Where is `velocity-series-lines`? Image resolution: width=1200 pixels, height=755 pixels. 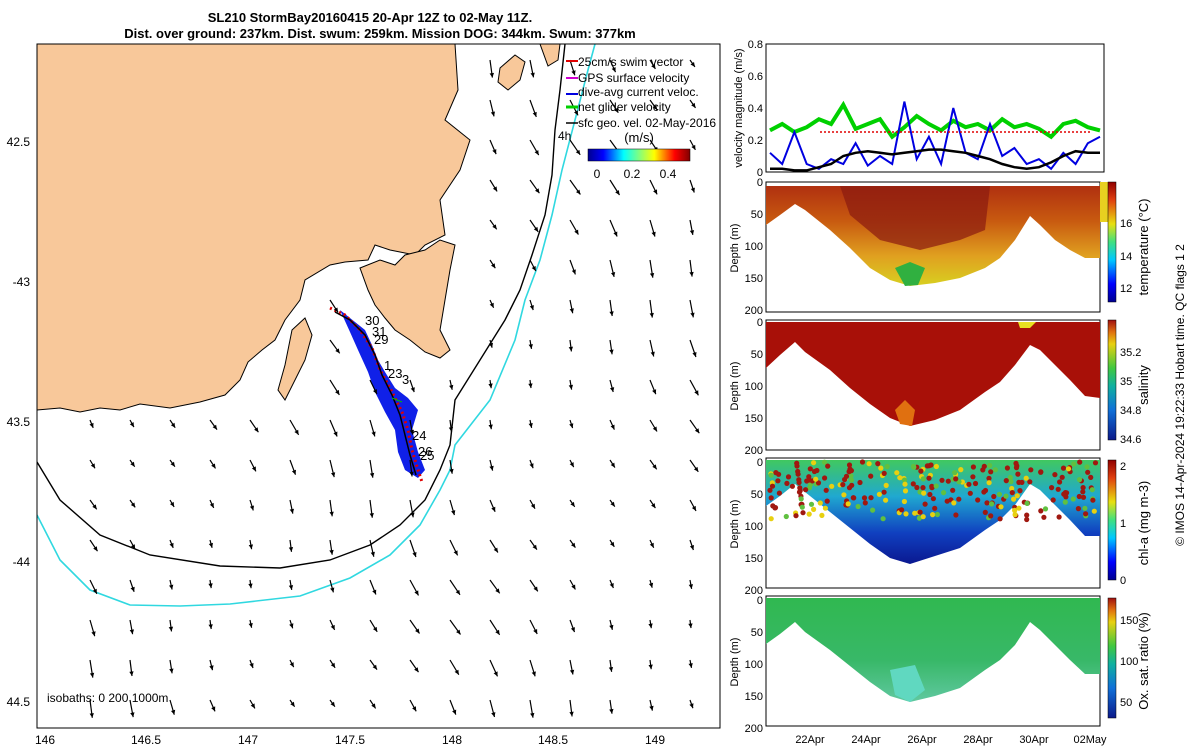 velocity-series-lines is located at coordinates (935, 136).